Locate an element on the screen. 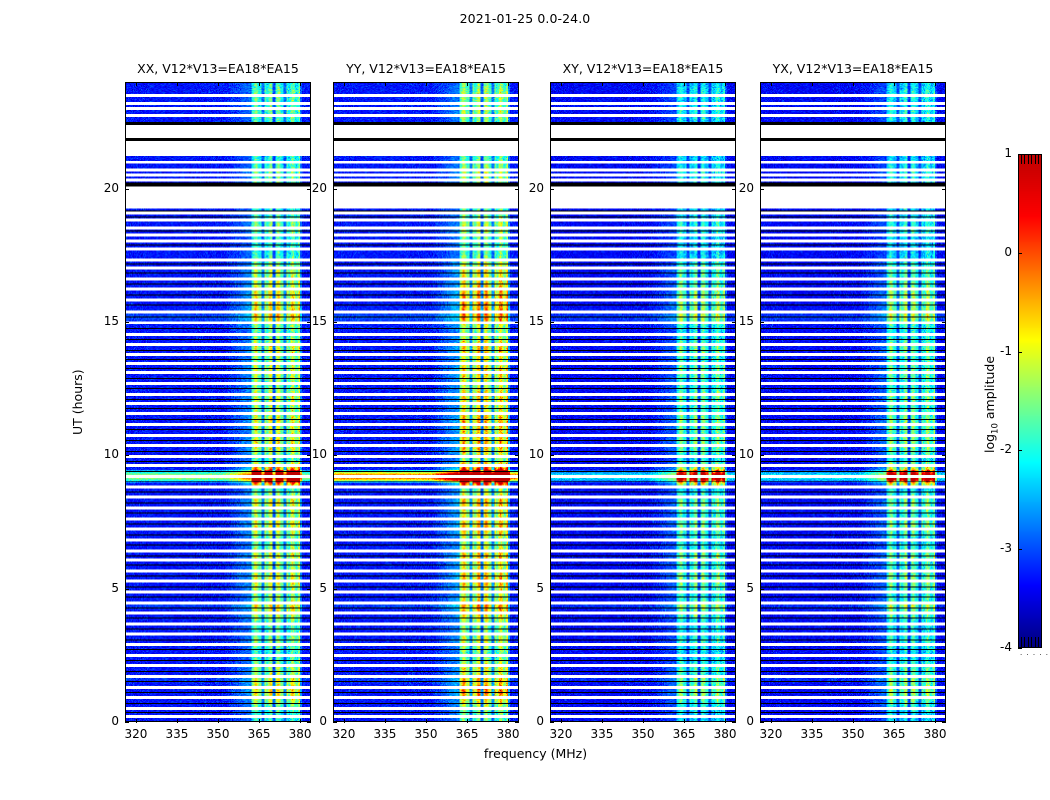 The image size is (1050, 800). colorbar-tick-label: -3 is located at coordinates (1006, 548).